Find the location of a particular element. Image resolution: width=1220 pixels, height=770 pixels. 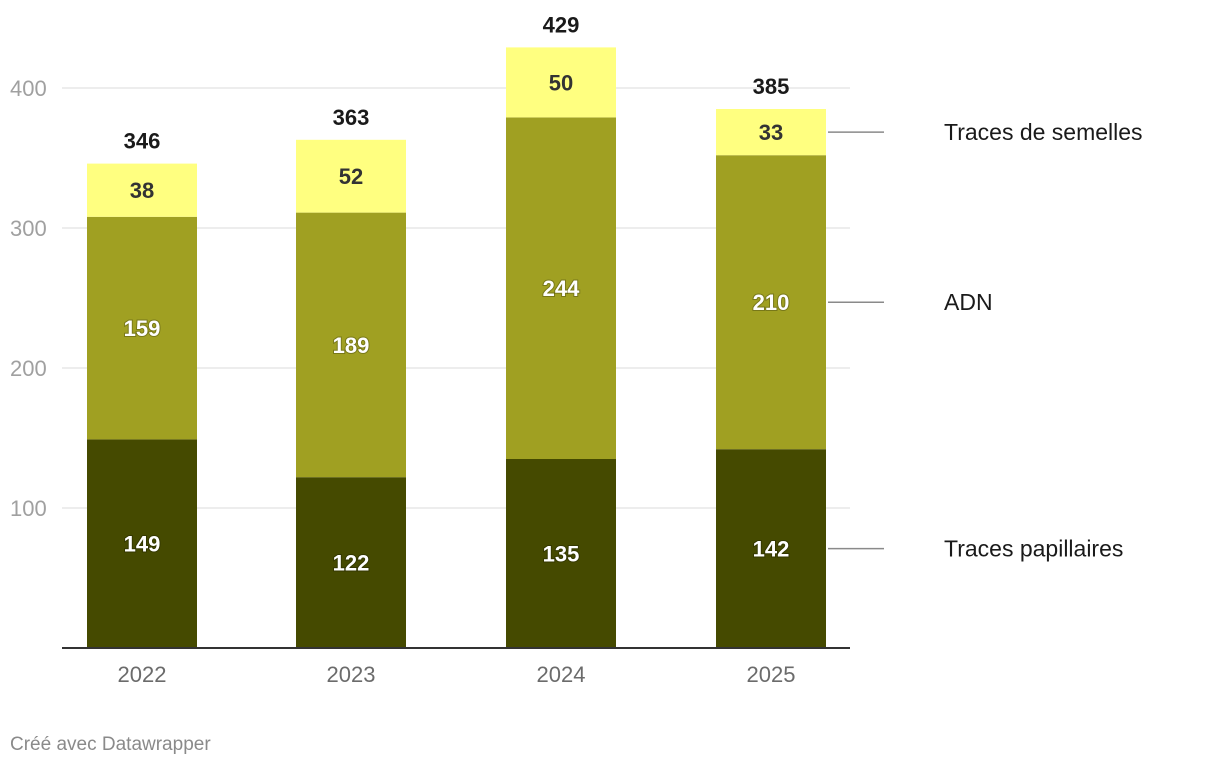

legend-label-traces-de-semelles: Traces de semelles is located at coordinates (1043, 132).